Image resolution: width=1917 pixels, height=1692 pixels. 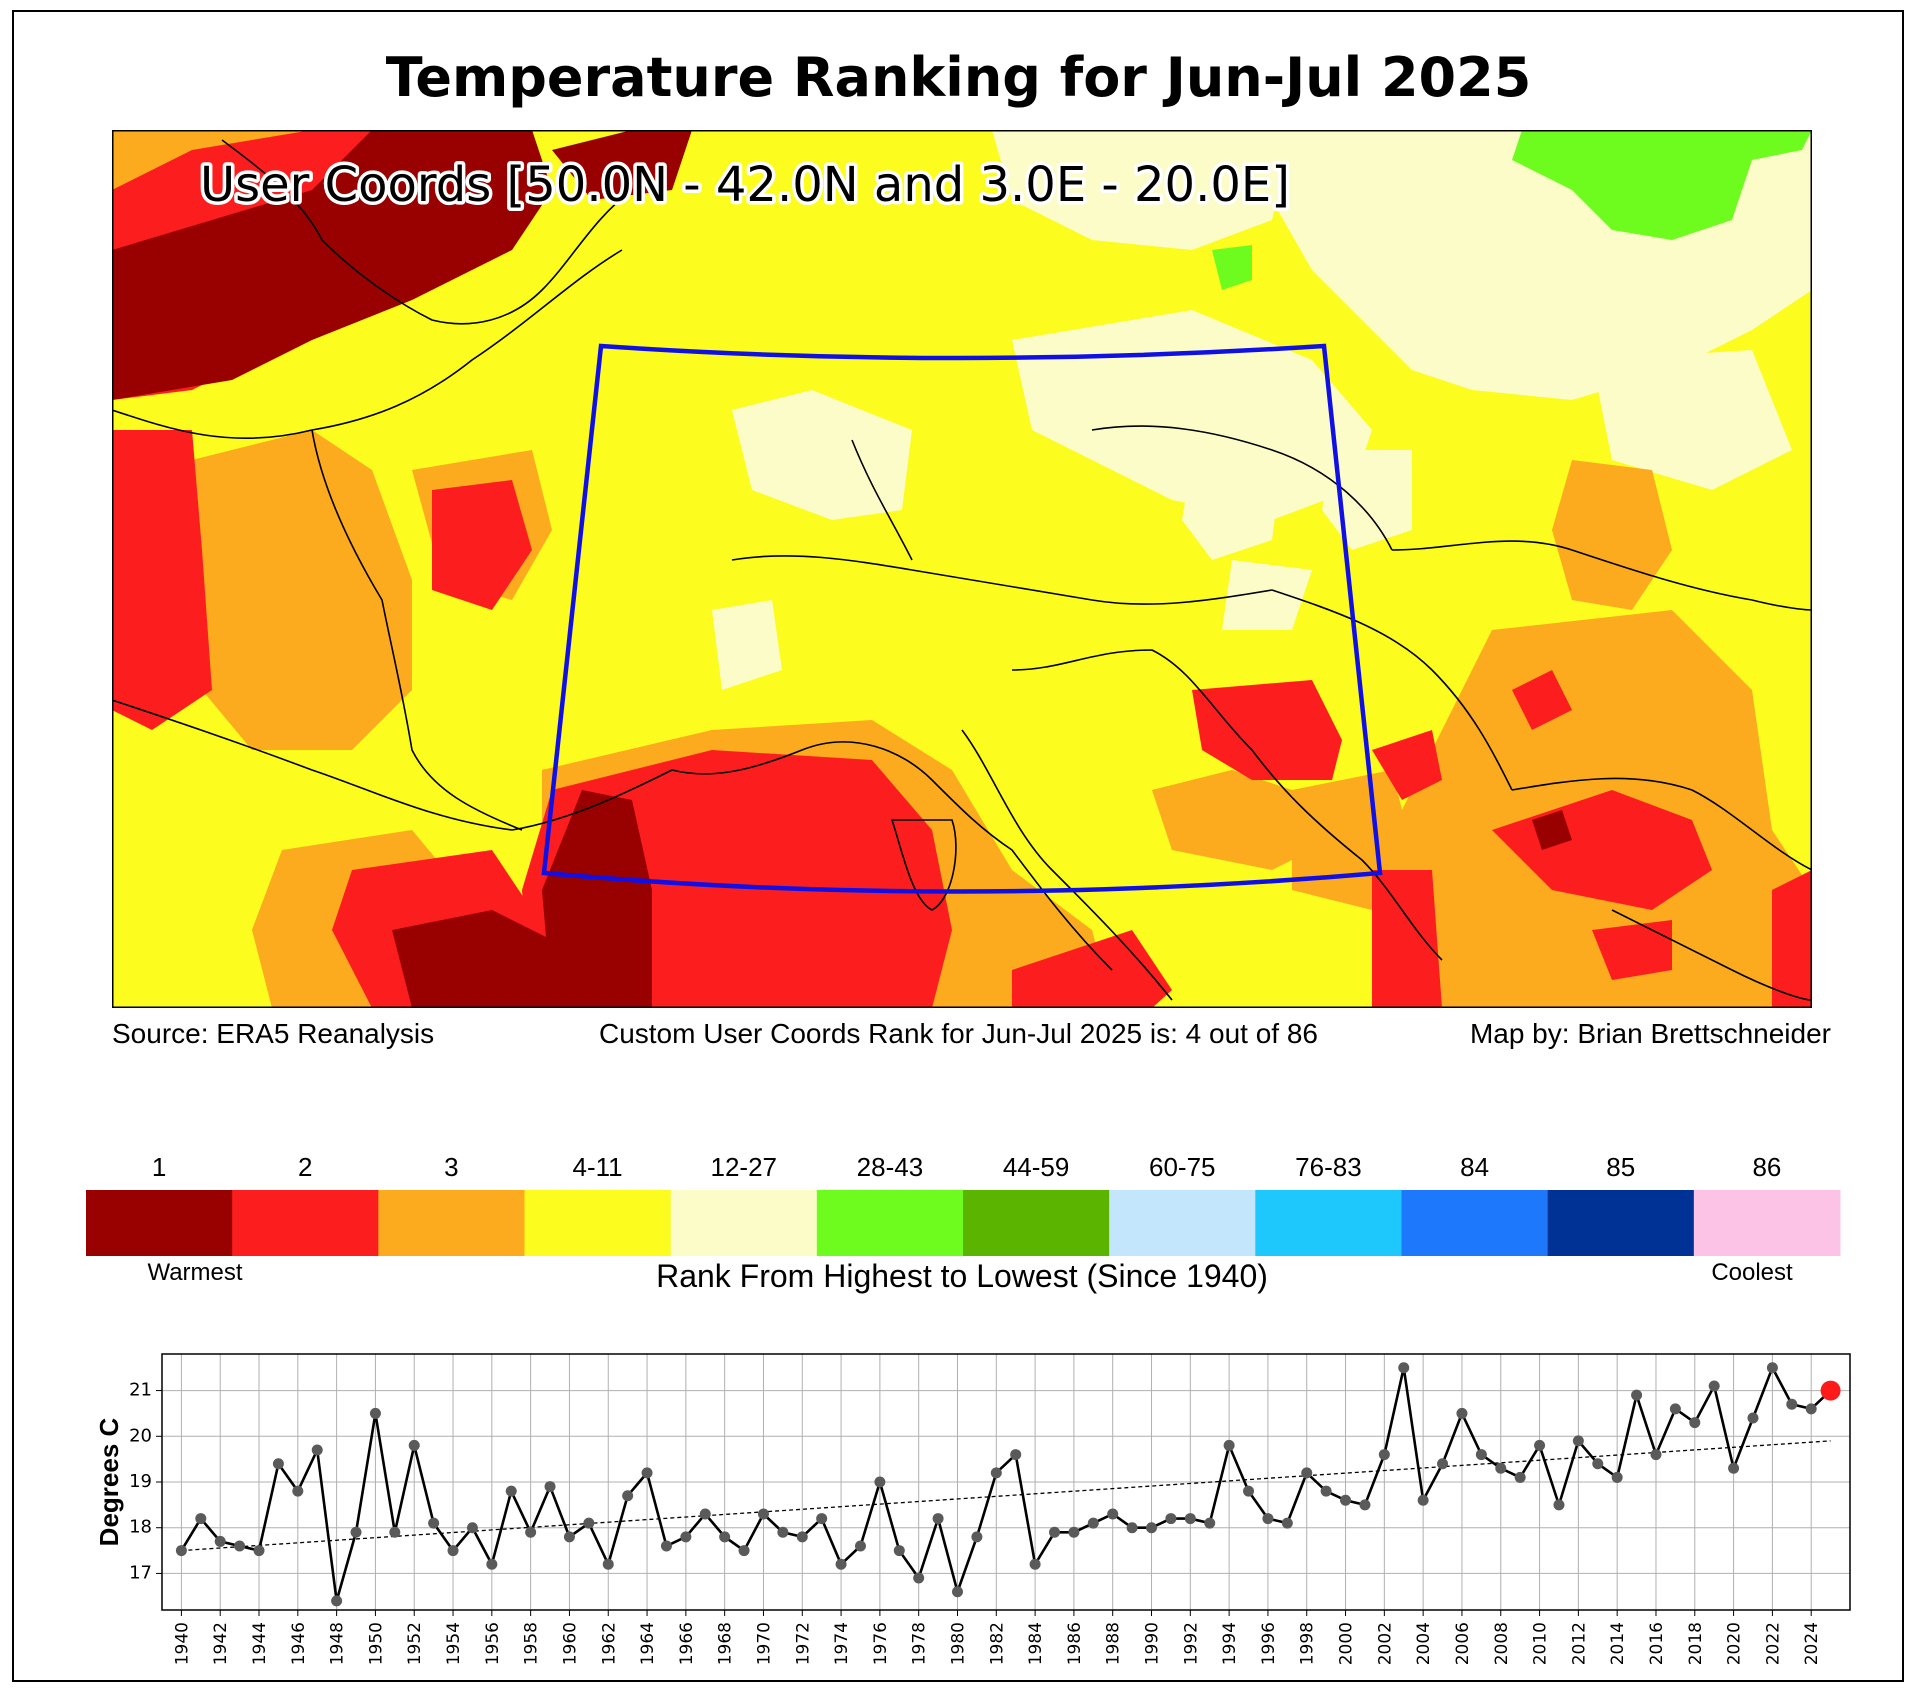 What do you see at coordinates (298, 1491) in the screenshot?
I see `data-point-1946` at bounding box center [298, 1491].